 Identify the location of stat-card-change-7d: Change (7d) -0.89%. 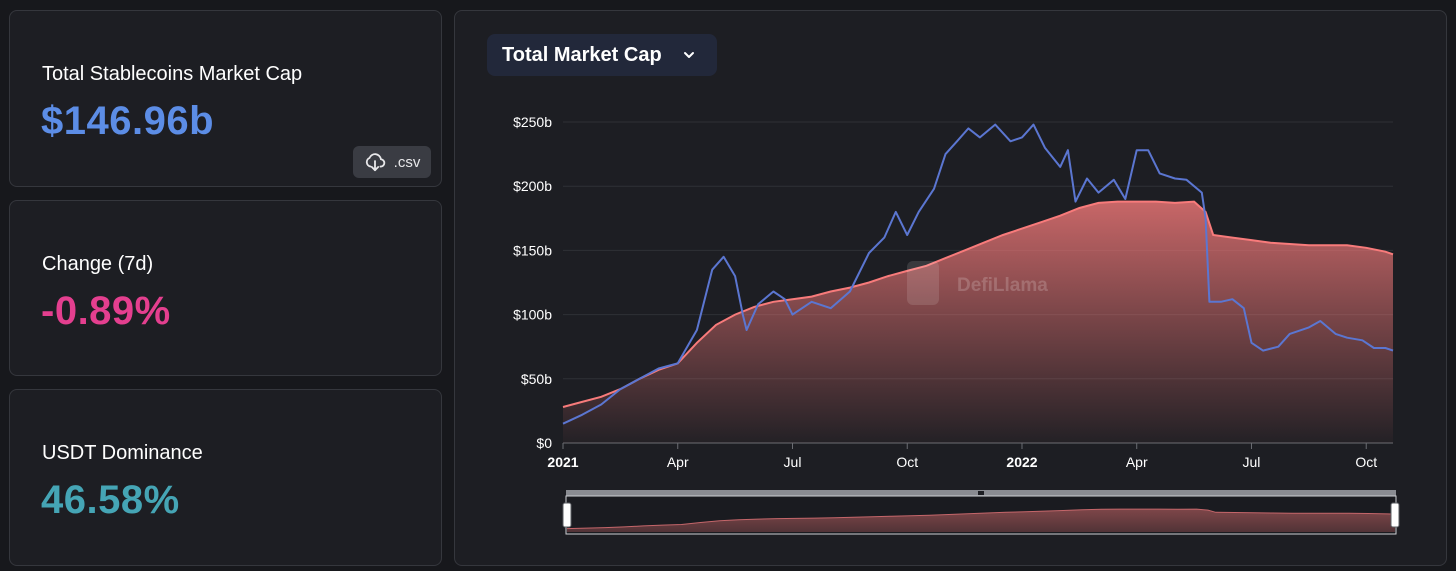
(225, 288).